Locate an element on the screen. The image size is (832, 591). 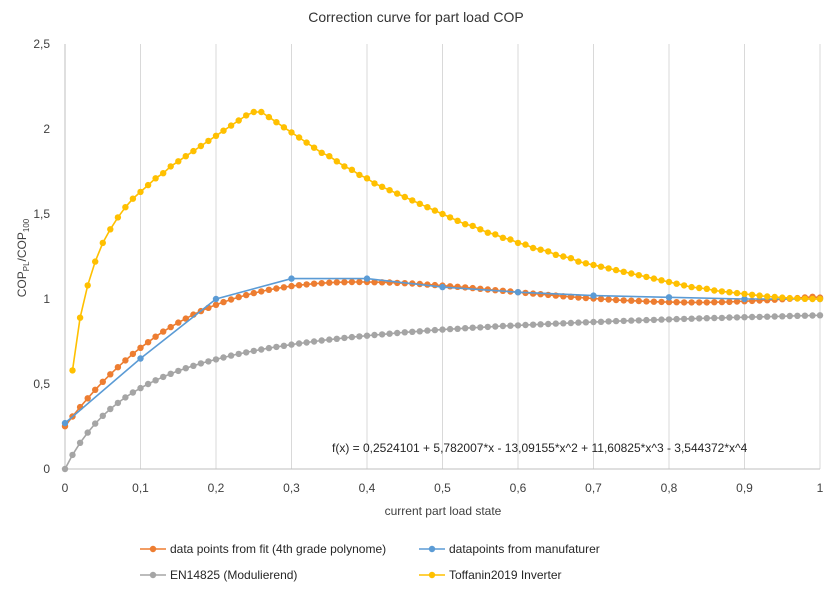
x-tick-label: 0,8 is located at coordinates (669, 488).